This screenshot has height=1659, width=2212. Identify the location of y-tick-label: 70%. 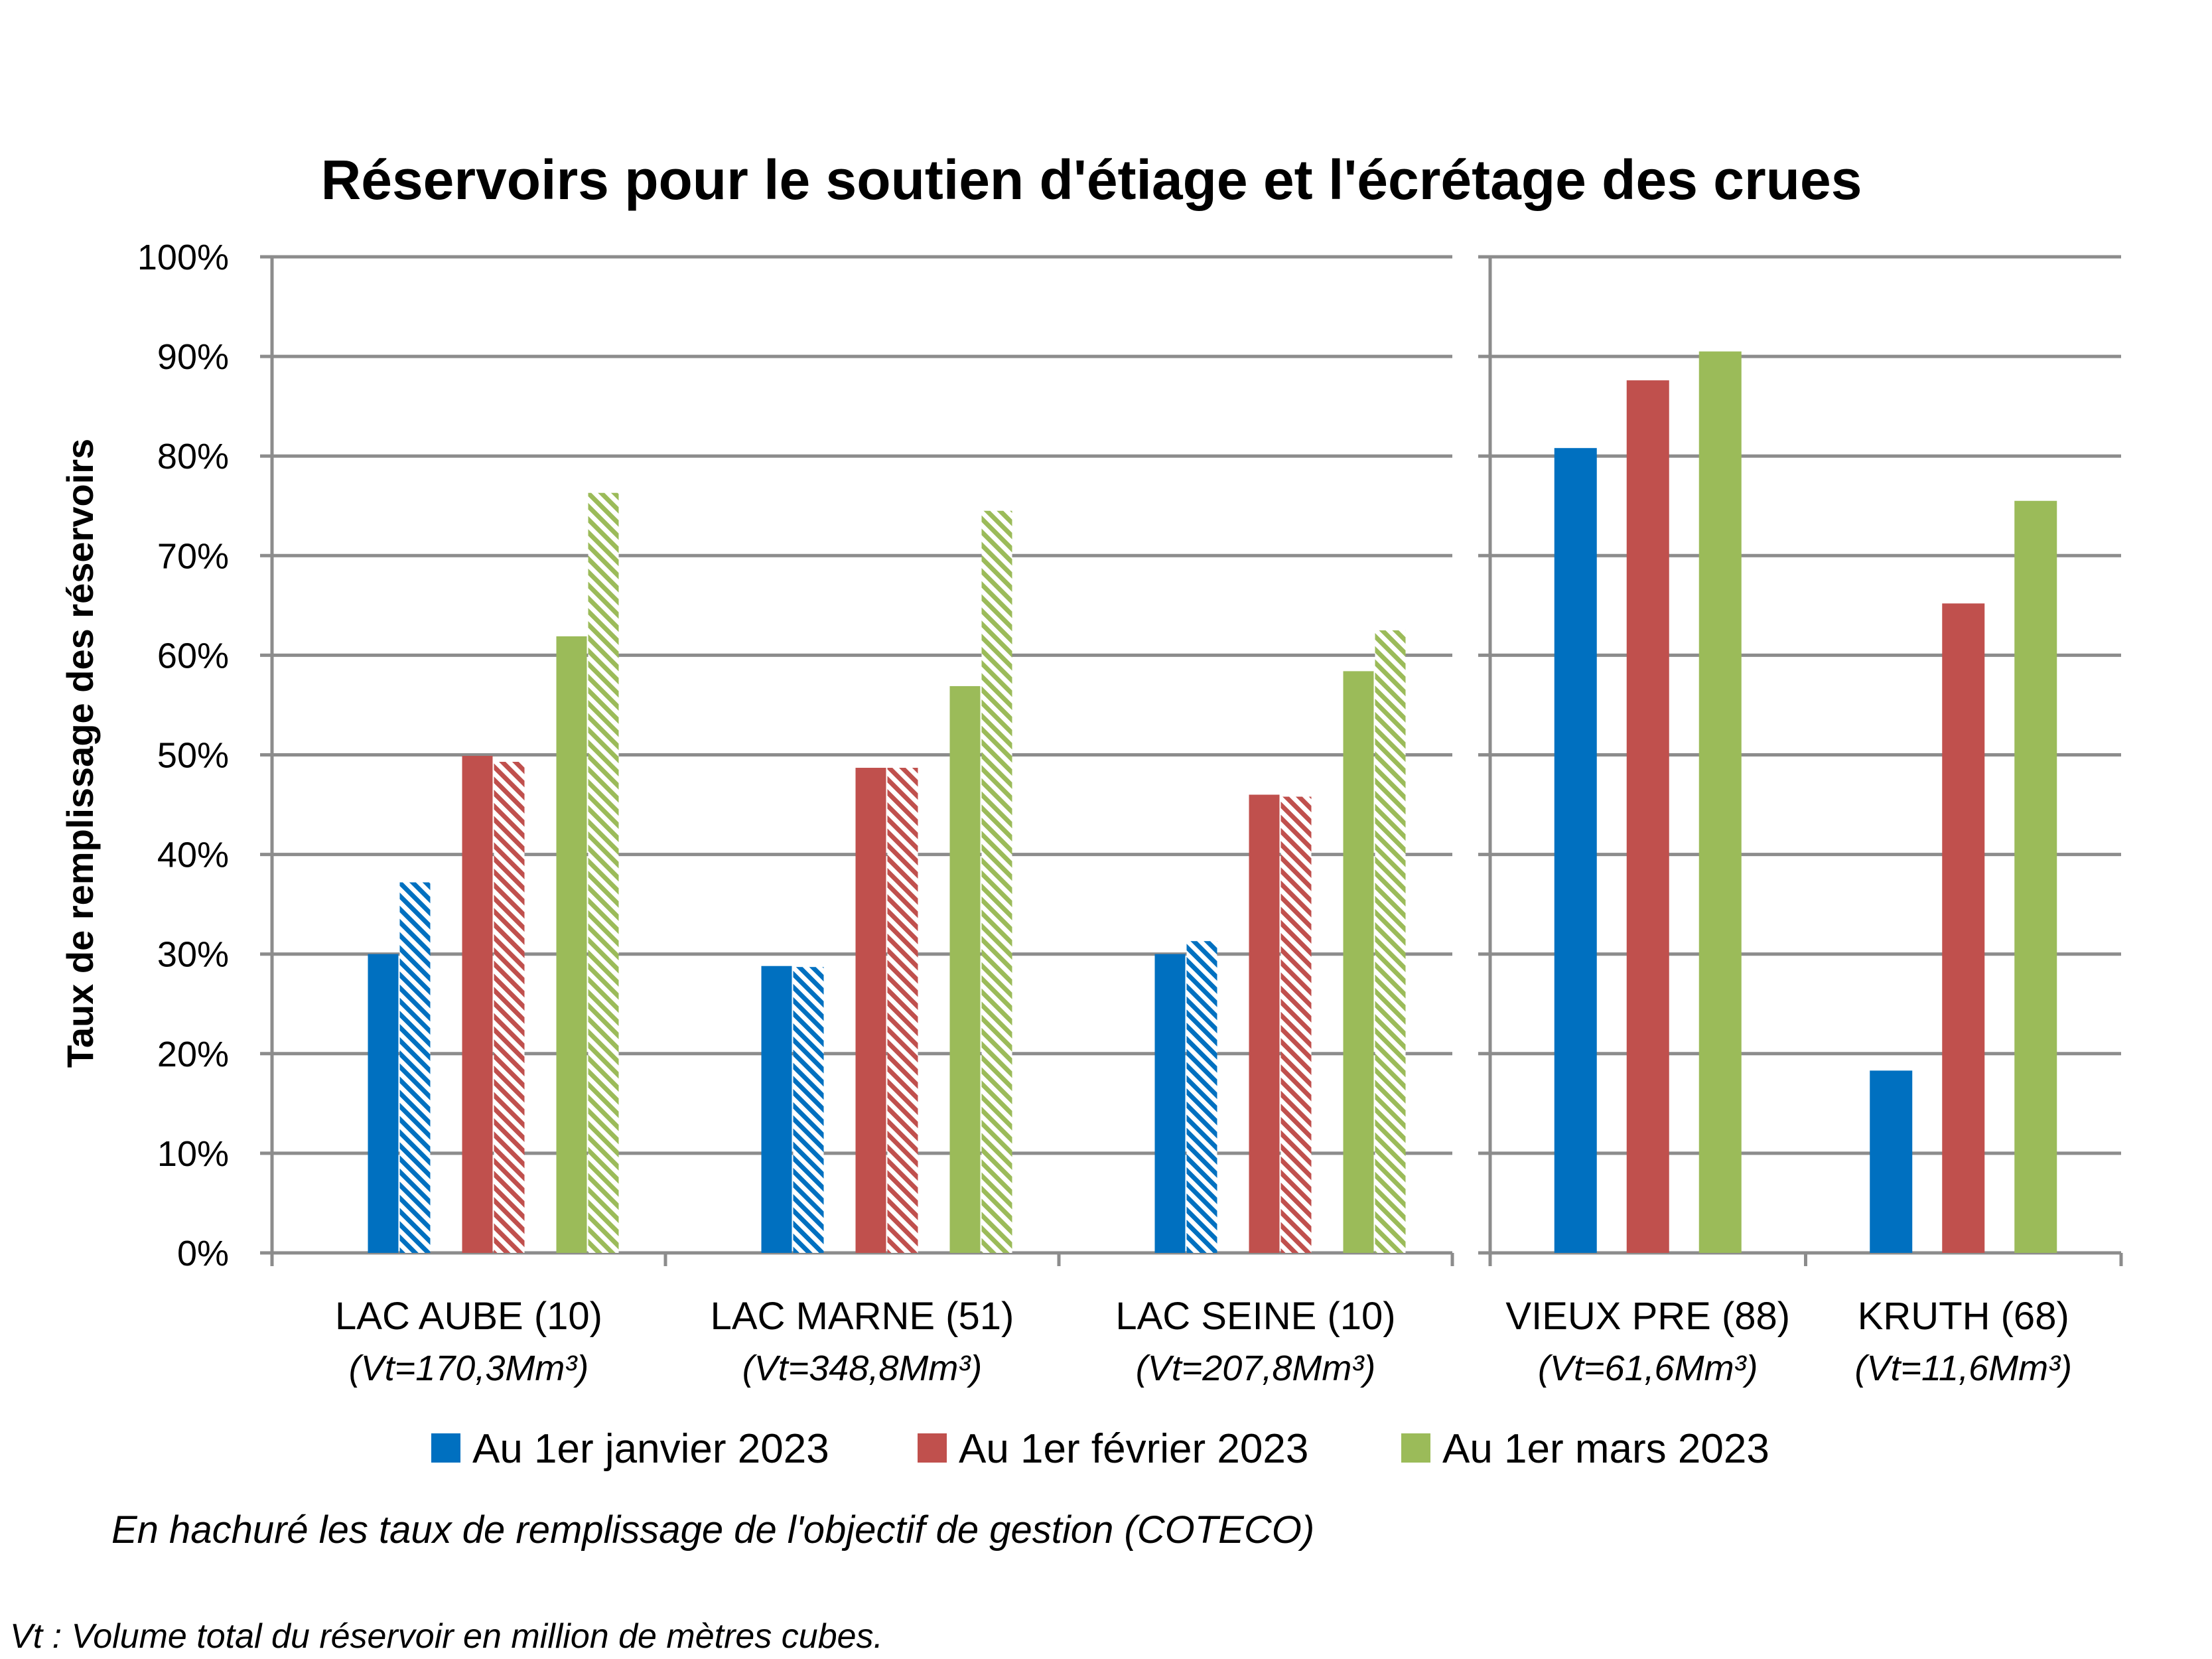
(193, 556).